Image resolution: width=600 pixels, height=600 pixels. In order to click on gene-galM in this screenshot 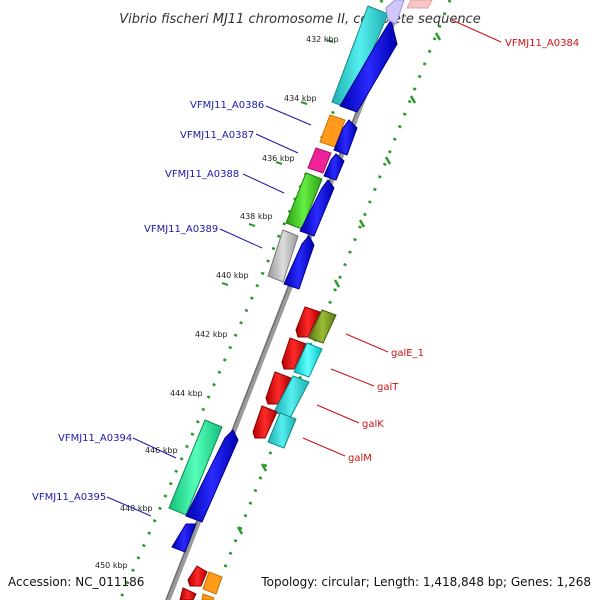, I will do `click(282, 430)`.